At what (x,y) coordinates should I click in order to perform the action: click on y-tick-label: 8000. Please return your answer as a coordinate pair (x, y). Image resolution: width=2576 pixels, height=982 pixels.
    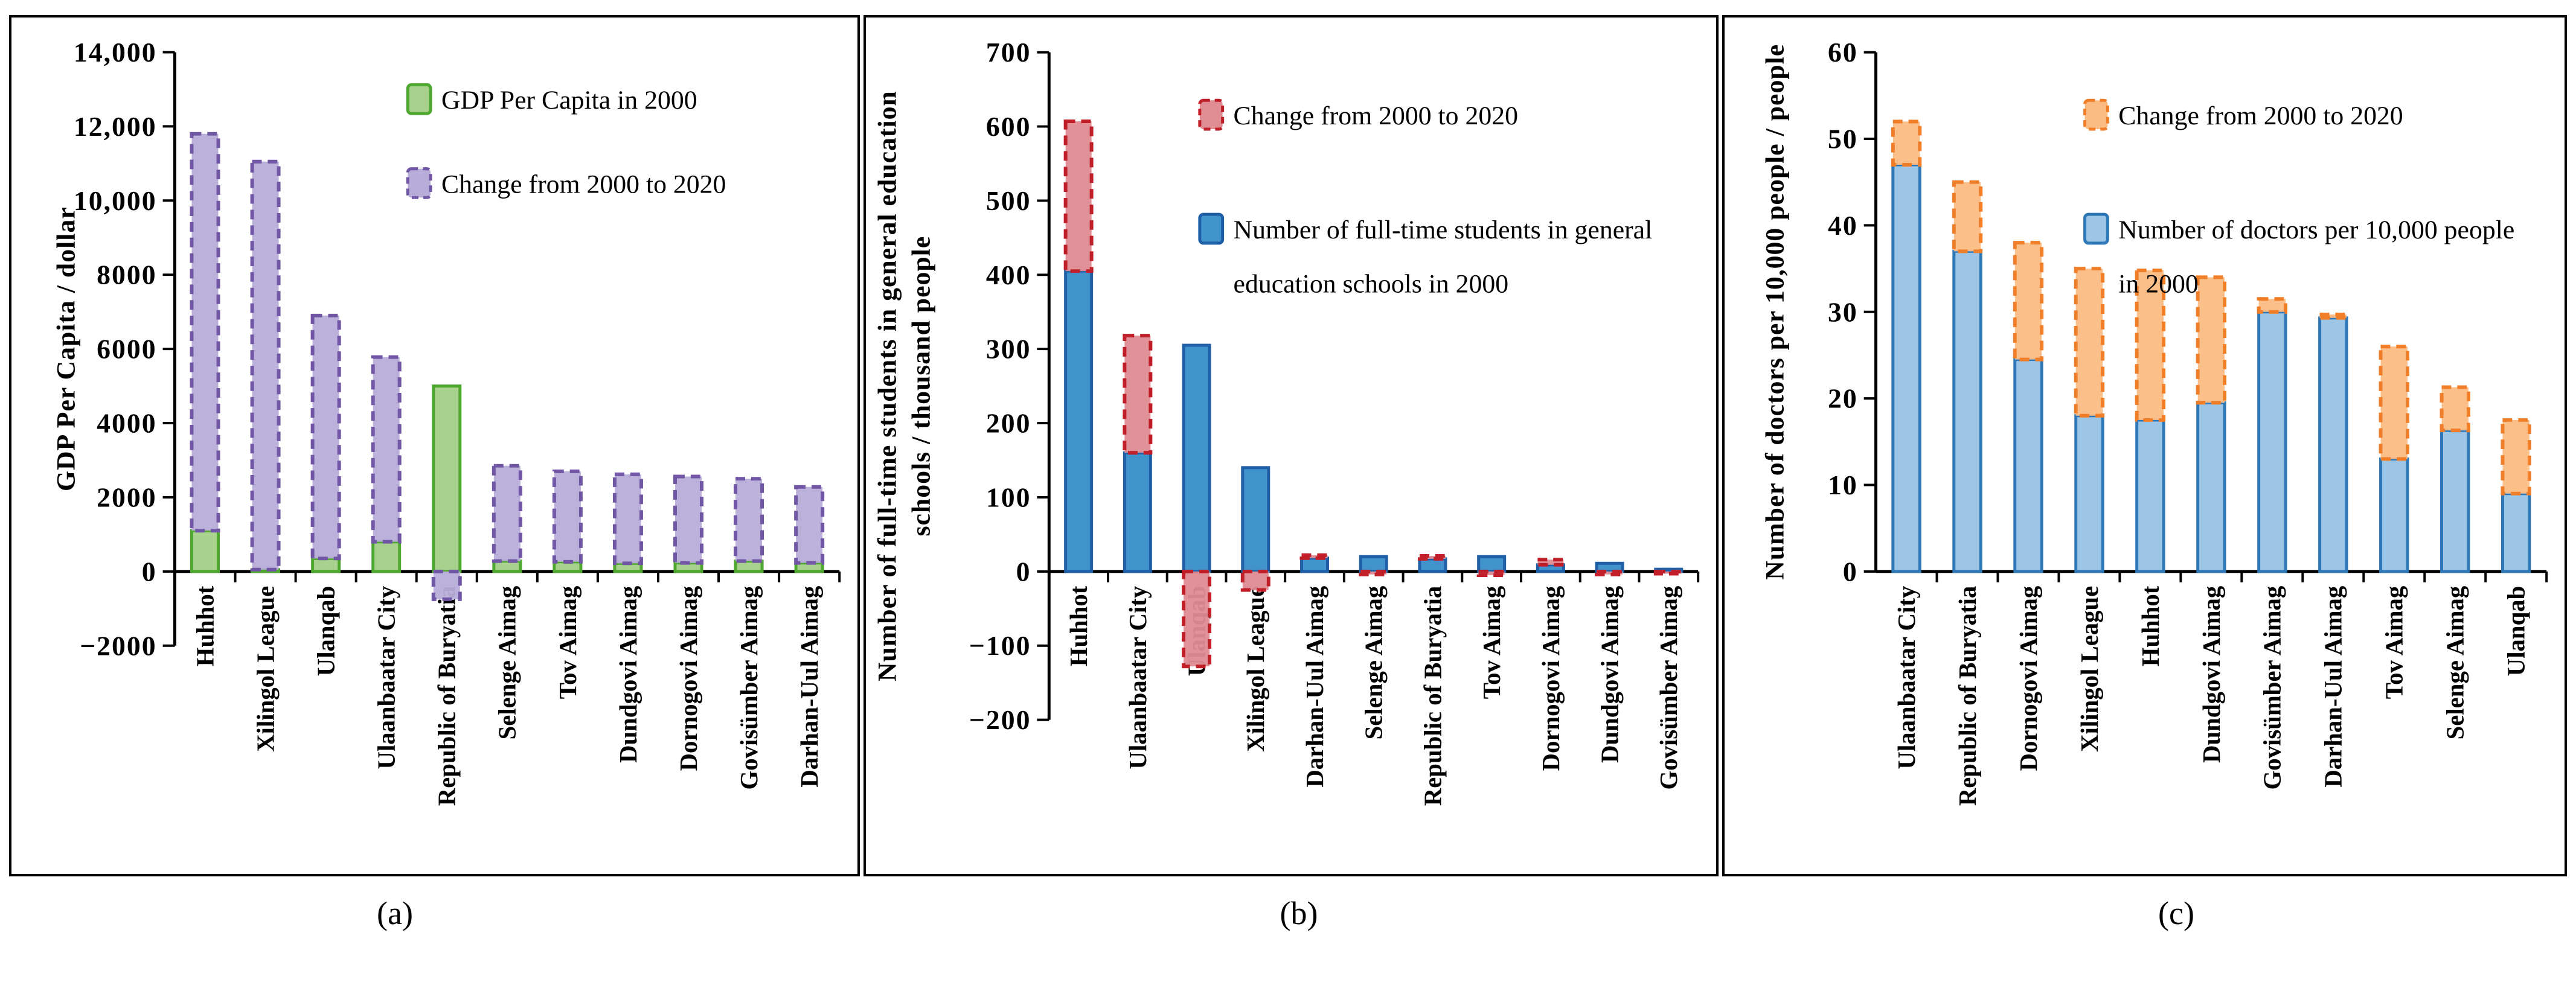
    Looking at the image, I should click on (126, 275).